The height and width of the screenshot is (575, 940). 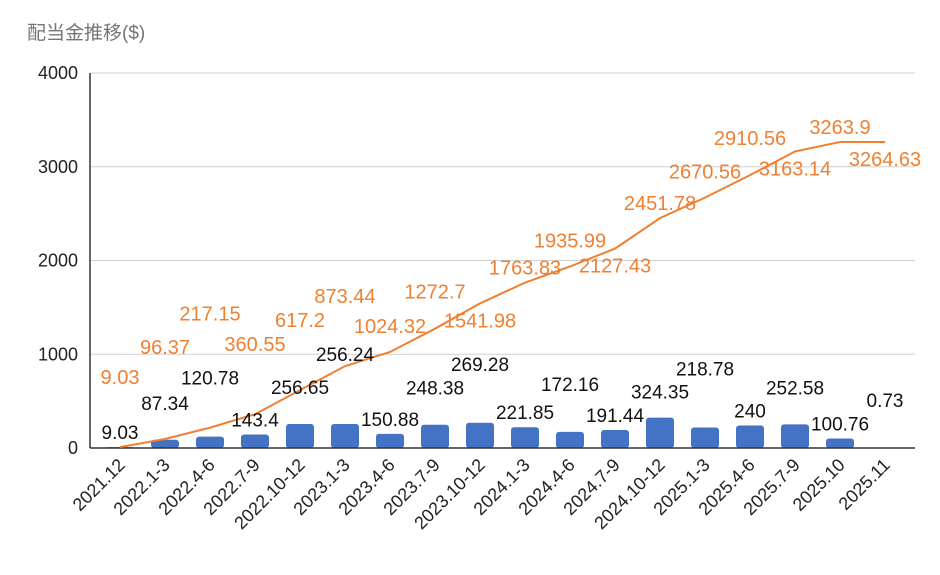 I want to click on line-data-label: 1935.99, so click(x=570, y=242).